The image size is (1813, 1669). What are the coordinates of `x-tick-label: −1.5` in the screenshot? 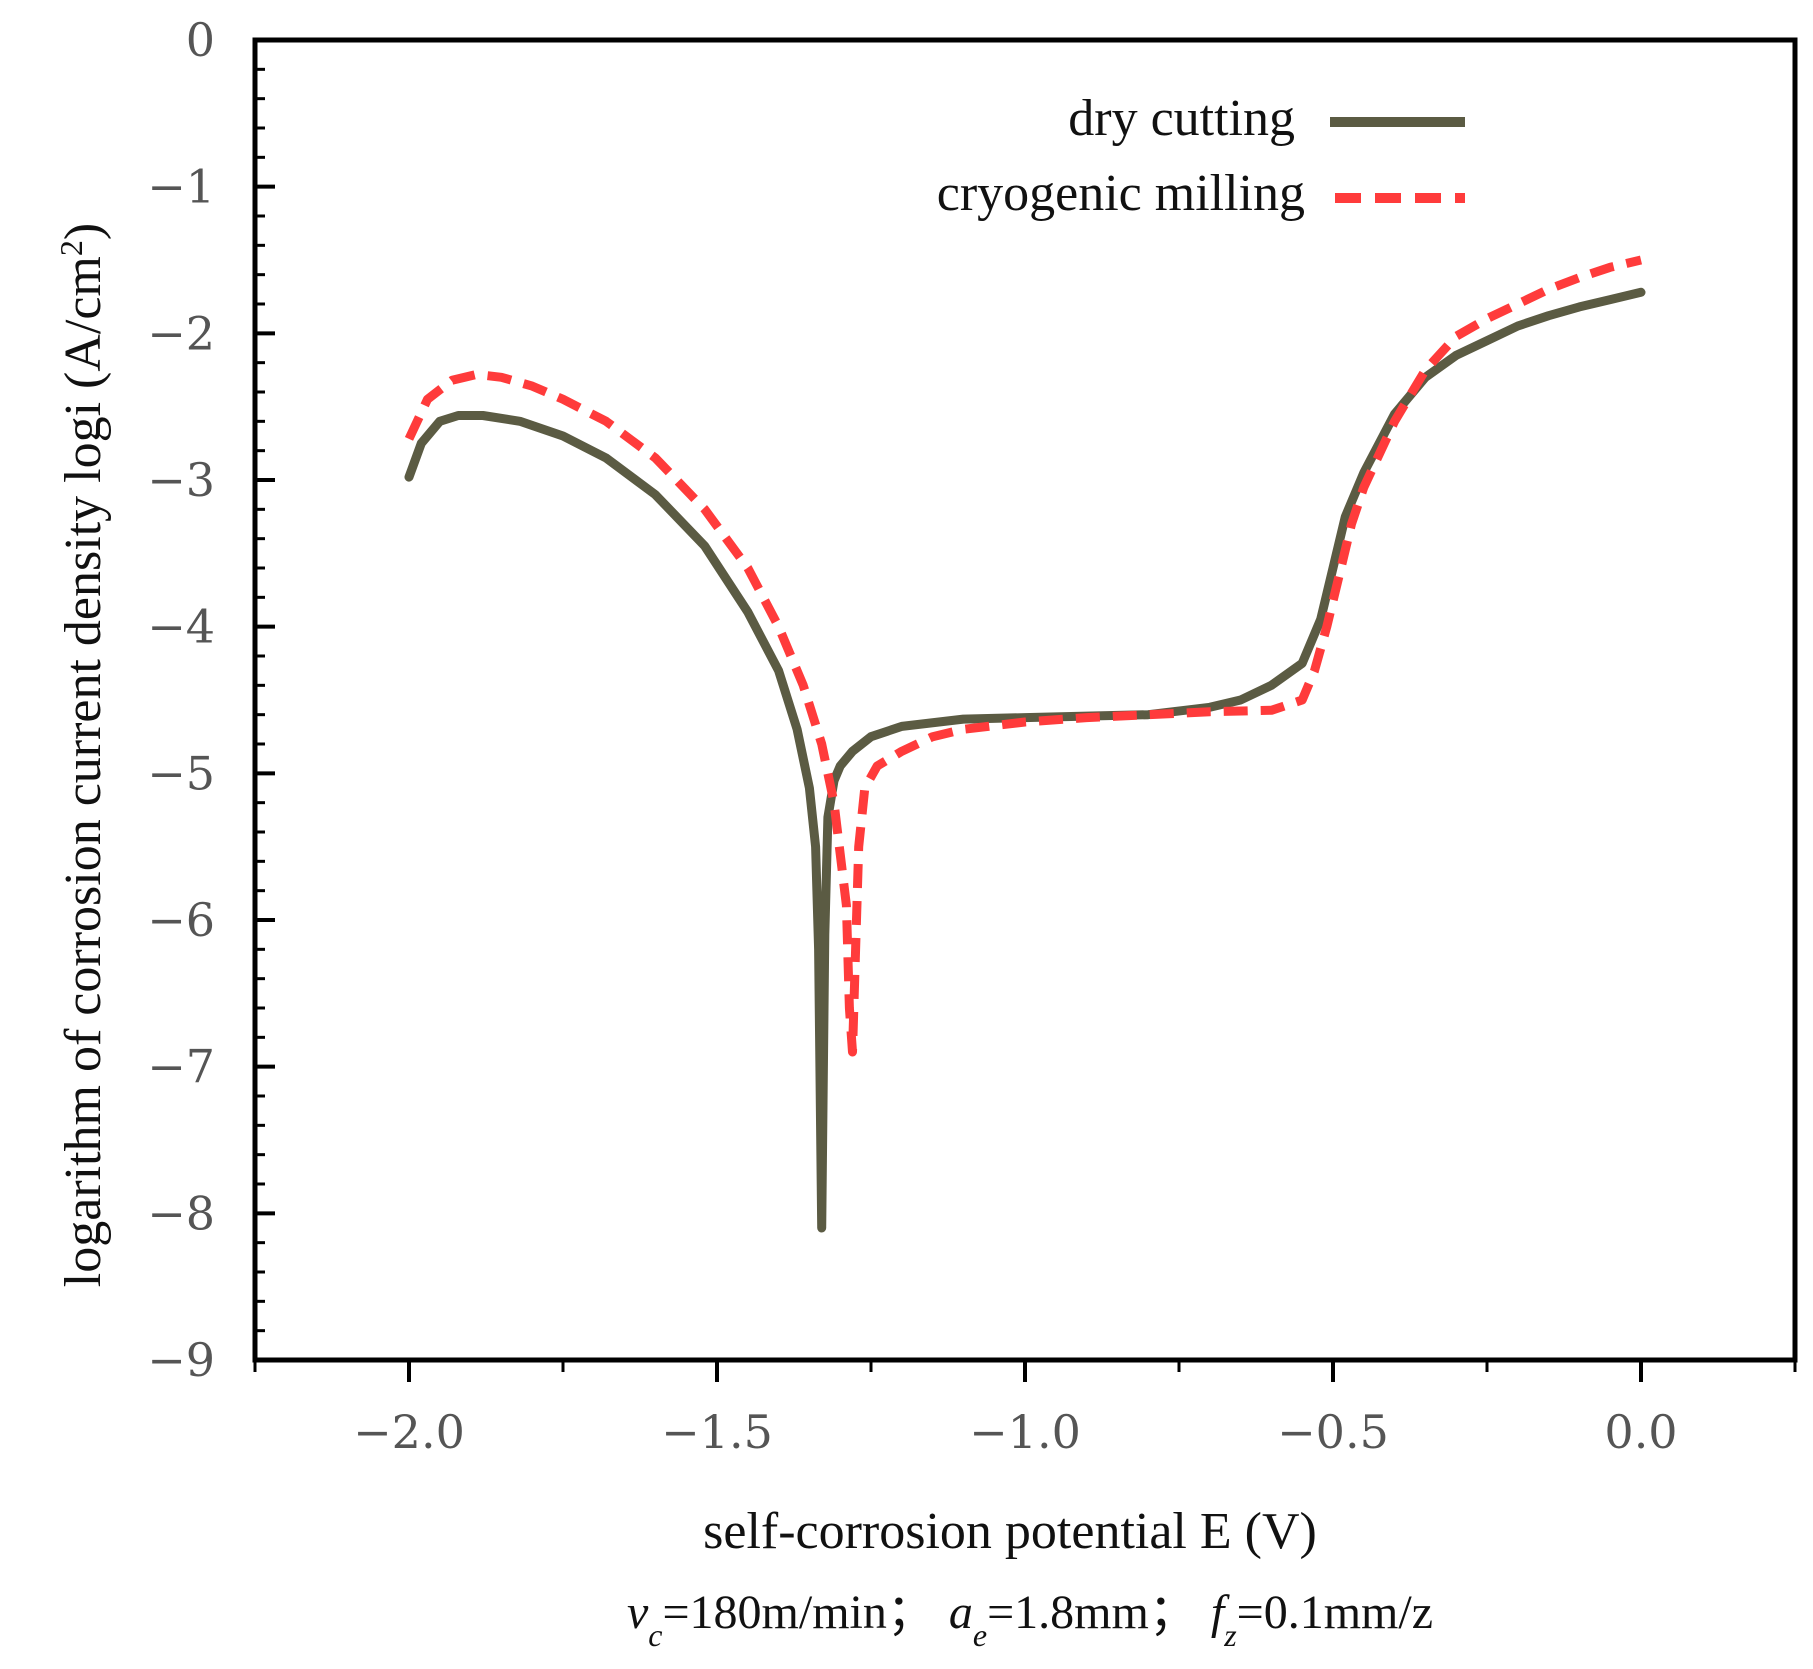 It's located at (717, 1432).